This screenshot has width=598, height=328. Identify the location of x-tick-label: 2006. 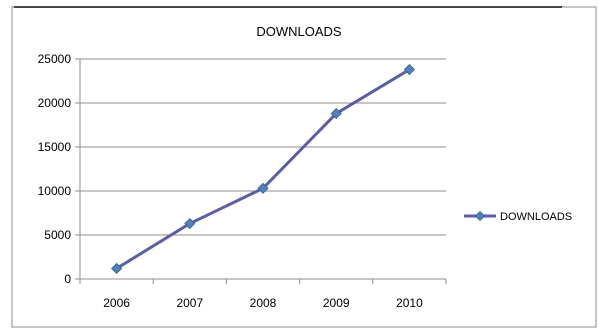
(116, 303).